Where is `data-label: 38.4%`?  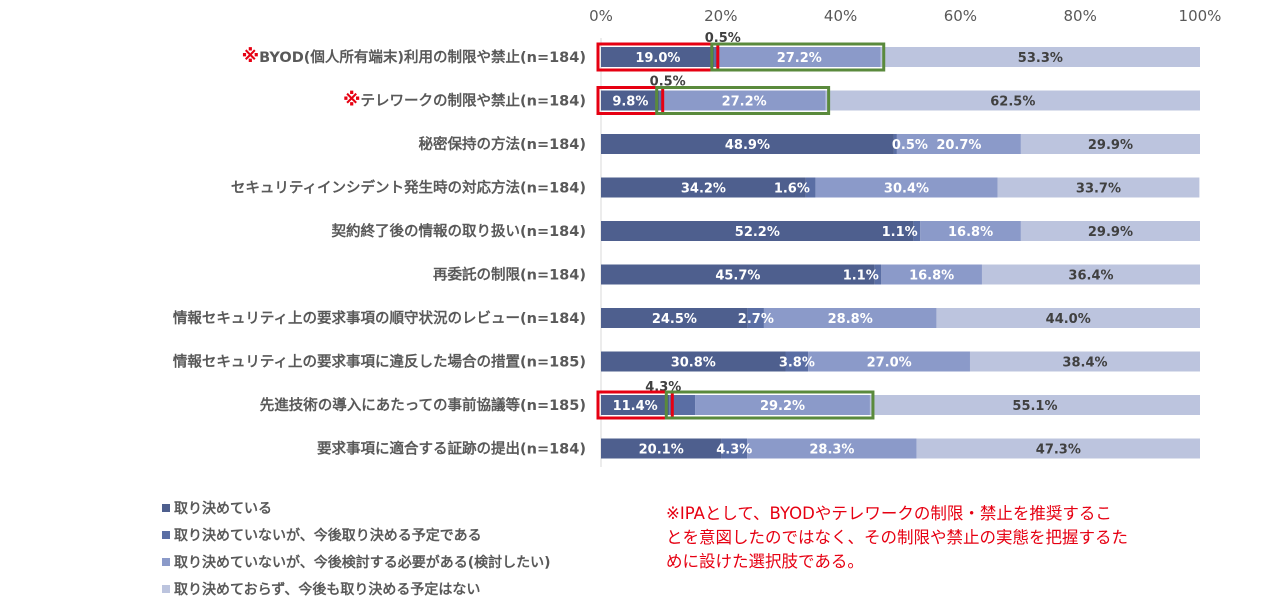 data-label: 38.4% is located at coordinates (1084, 363).